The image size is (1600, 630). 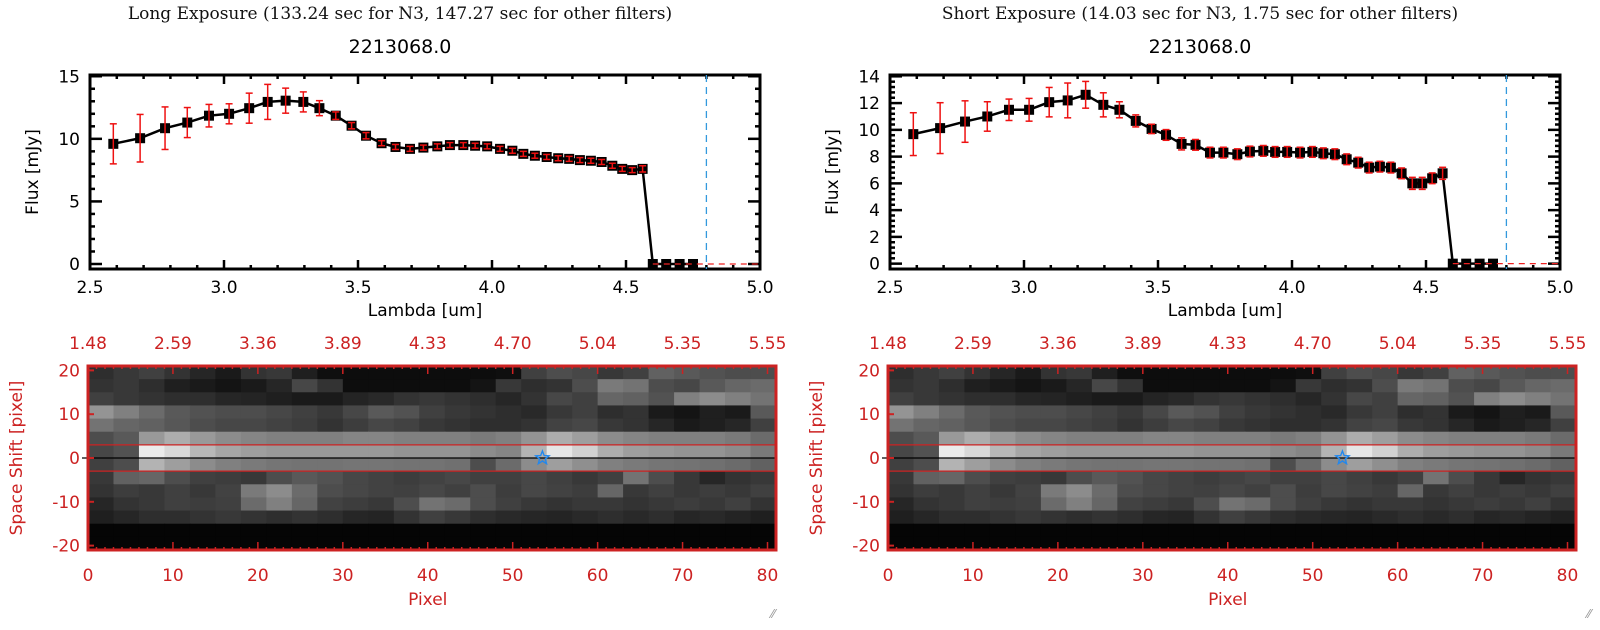 I want to click on x-tick-label: 40, so click(x=428, y=576).